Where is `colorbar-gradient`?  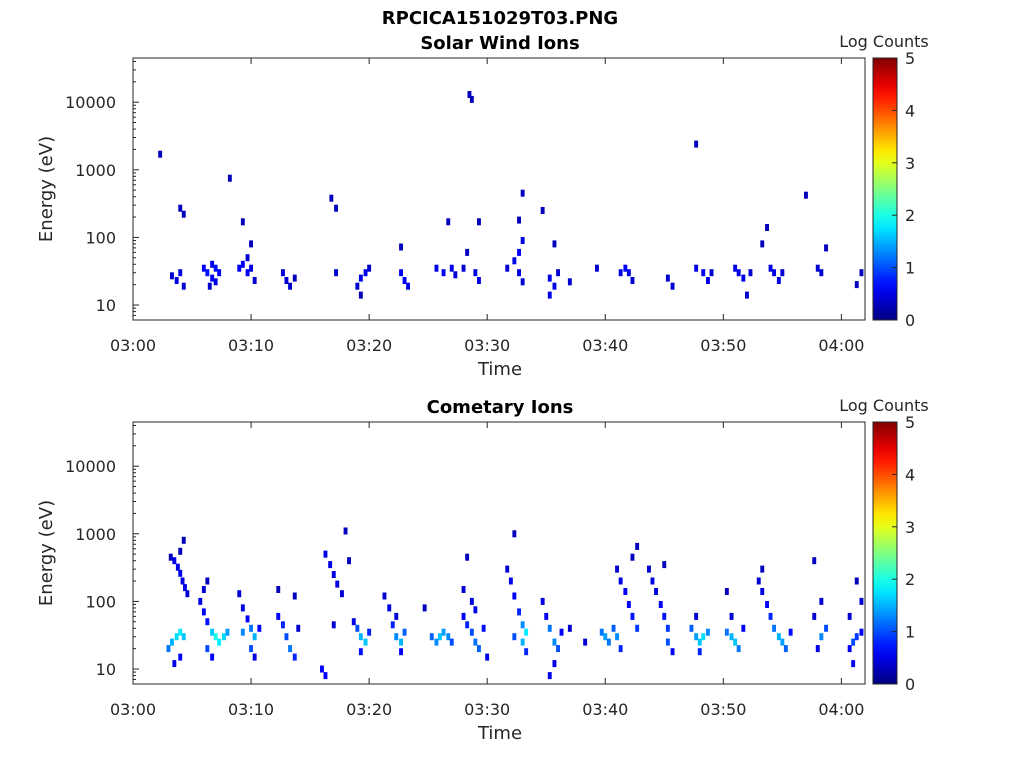
colorbar-gradient is located at coordinates (885, 553).